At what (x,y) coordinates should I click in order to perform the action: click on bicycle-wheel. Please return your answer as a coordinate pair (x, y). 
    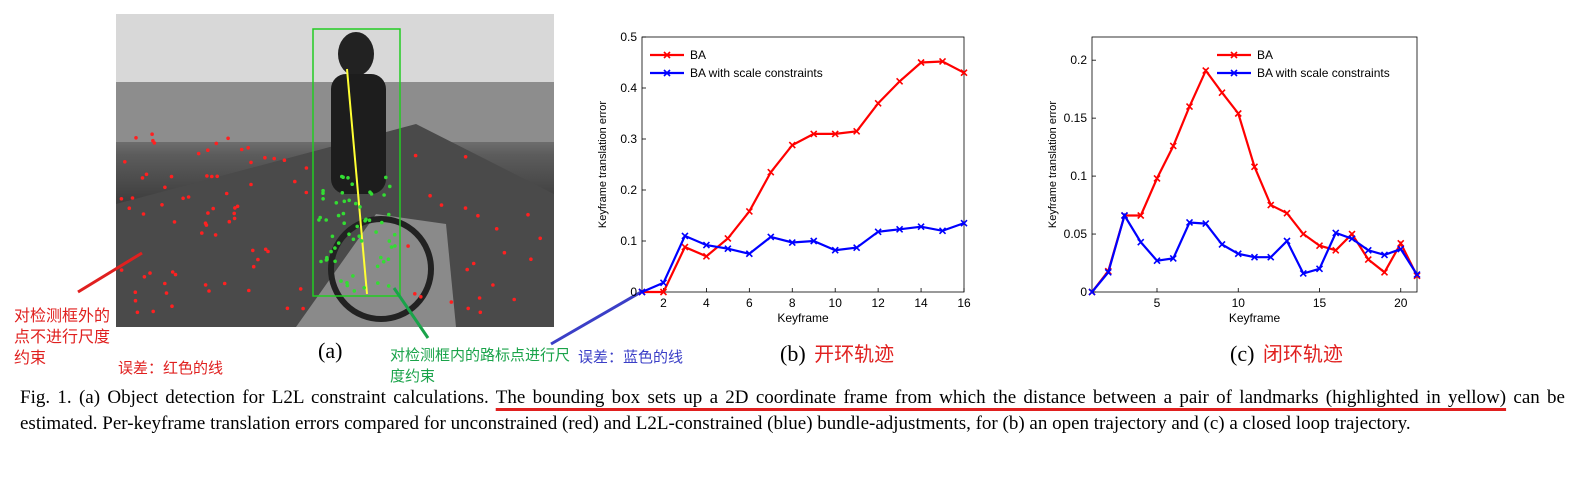
    Looking at the image, I should click on (381, 269).